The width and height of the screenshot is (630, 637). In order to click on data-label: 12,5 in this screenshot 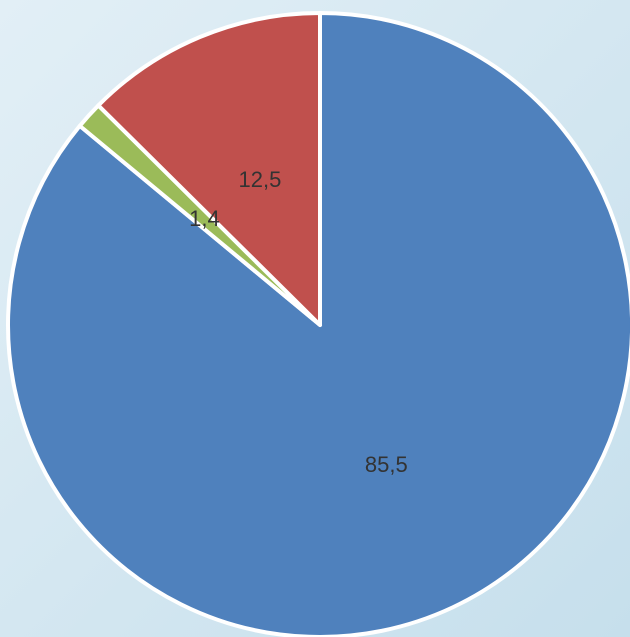, I will do `click(260, 179)`.